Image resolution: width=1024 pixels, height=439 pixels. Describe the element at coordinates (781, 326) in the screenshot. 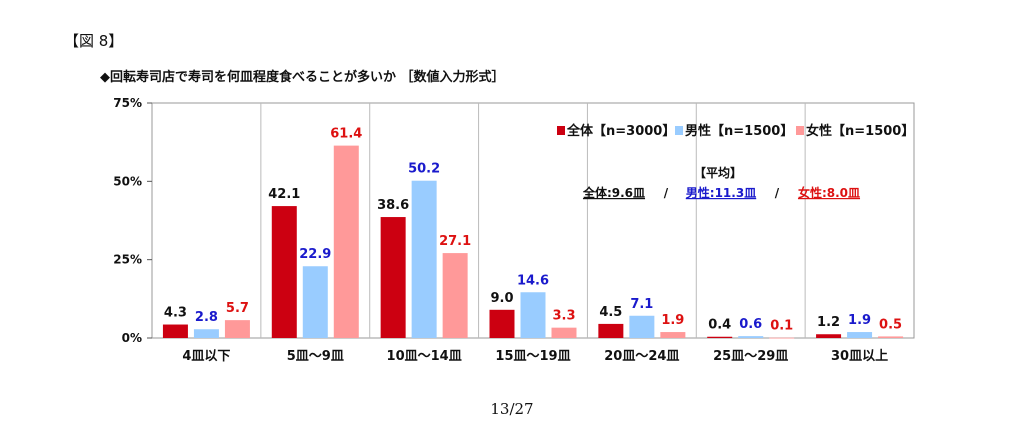

I see `bar-value-label: 0.1` at that location.